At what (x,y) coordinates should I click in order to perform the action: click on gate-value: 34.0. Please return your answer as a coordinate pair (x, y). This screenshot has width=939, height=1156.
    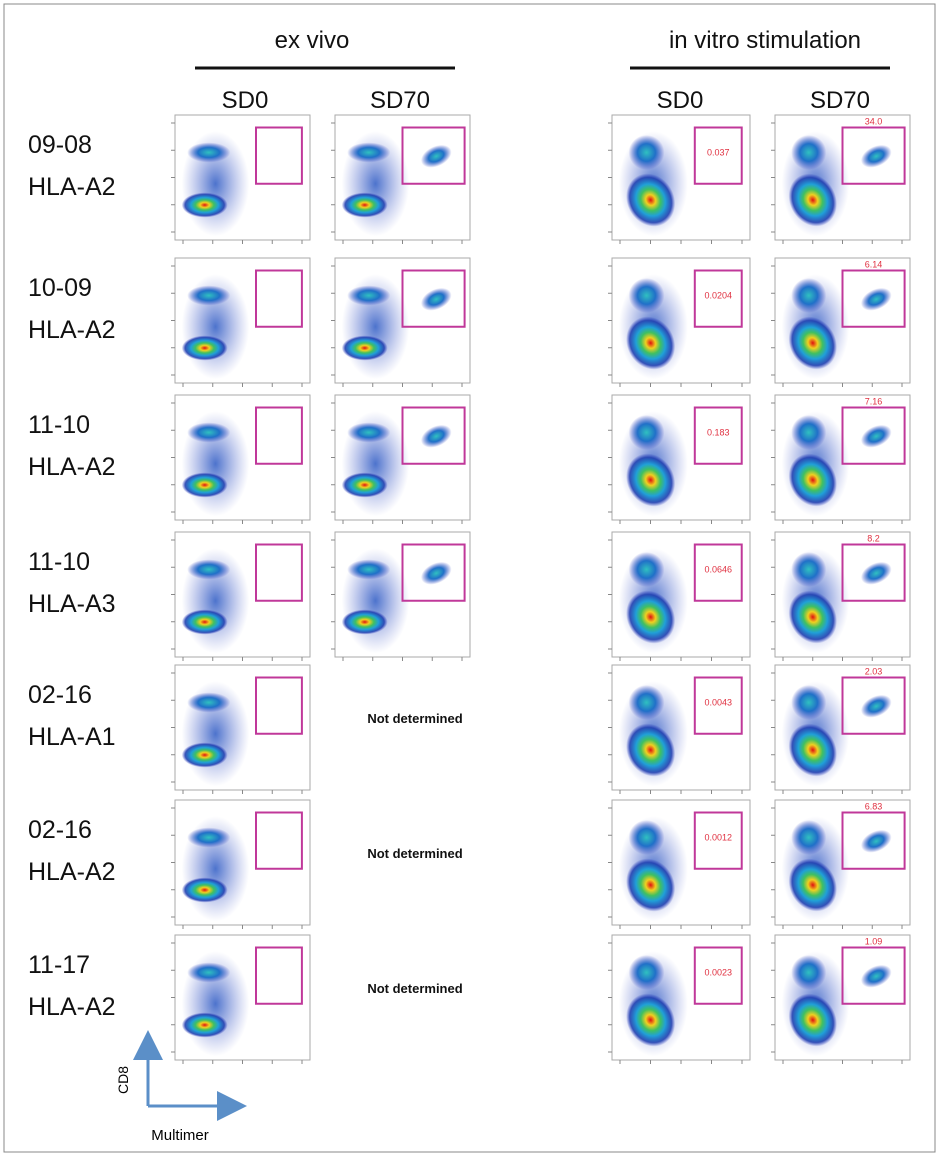
    Looking at the image, I should click on (874, 122).